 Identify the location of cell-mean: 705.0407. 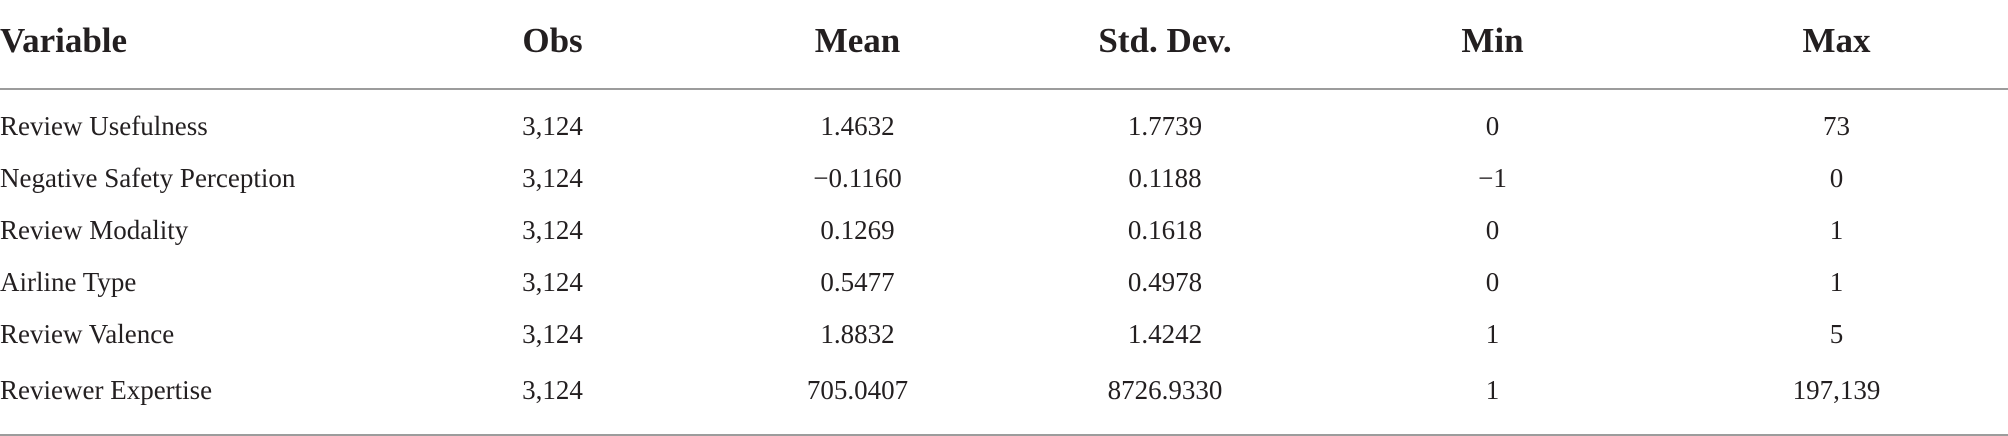
(857, 398).